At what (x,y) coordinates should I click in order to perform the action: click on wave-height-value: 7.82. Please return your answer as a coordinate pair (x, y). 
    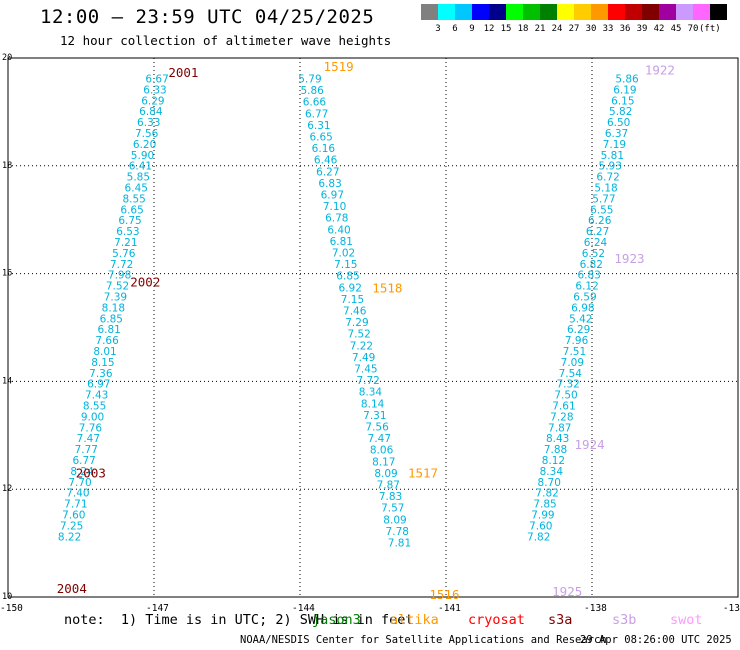
    Looking at the image, I should click on (546, 494).